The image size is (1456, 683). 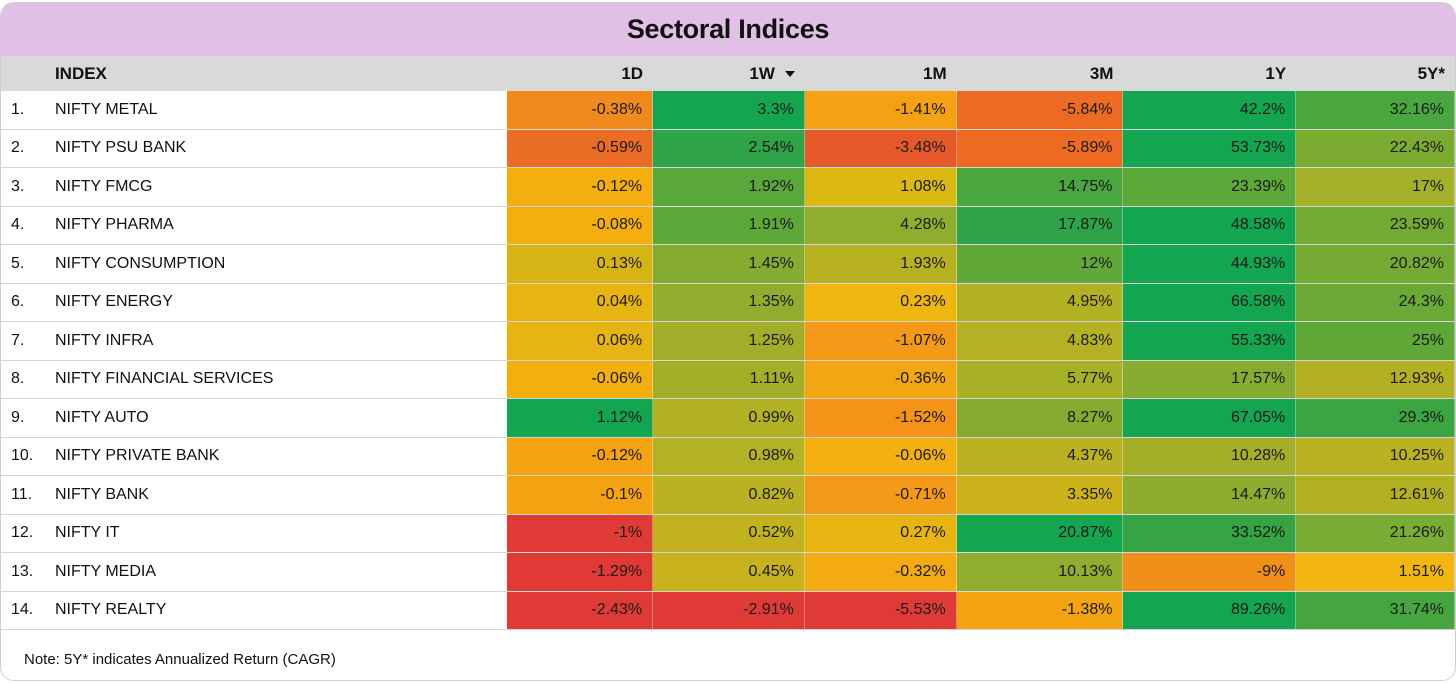 I want to click on row-index-name: NIFTY BANK, so click(x=101, y=494).